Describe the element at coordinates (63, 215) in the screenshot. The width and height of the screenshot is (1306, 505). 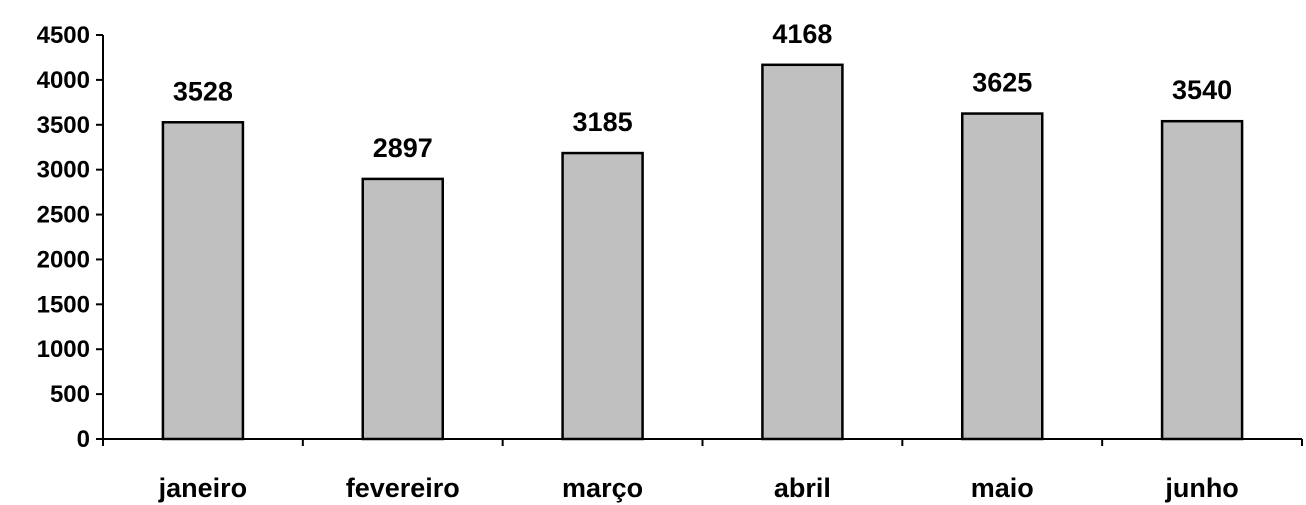
I see `y-tick-label: 2500` at that location.